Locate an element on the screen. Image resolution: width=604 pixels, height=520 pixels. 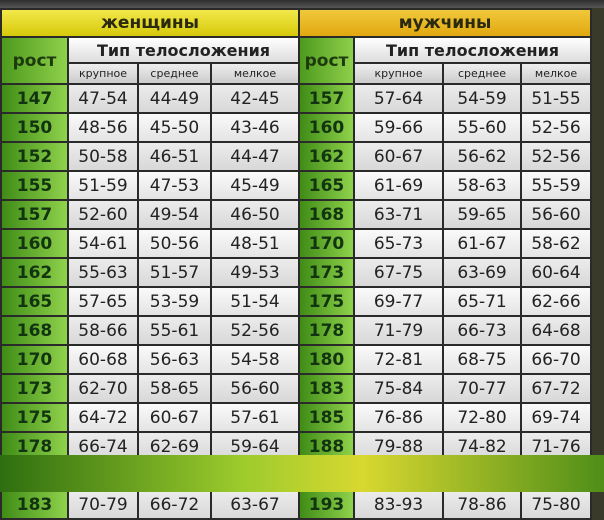
men-weight-range-cell: 69-77 is located at coordinates (399, 301).